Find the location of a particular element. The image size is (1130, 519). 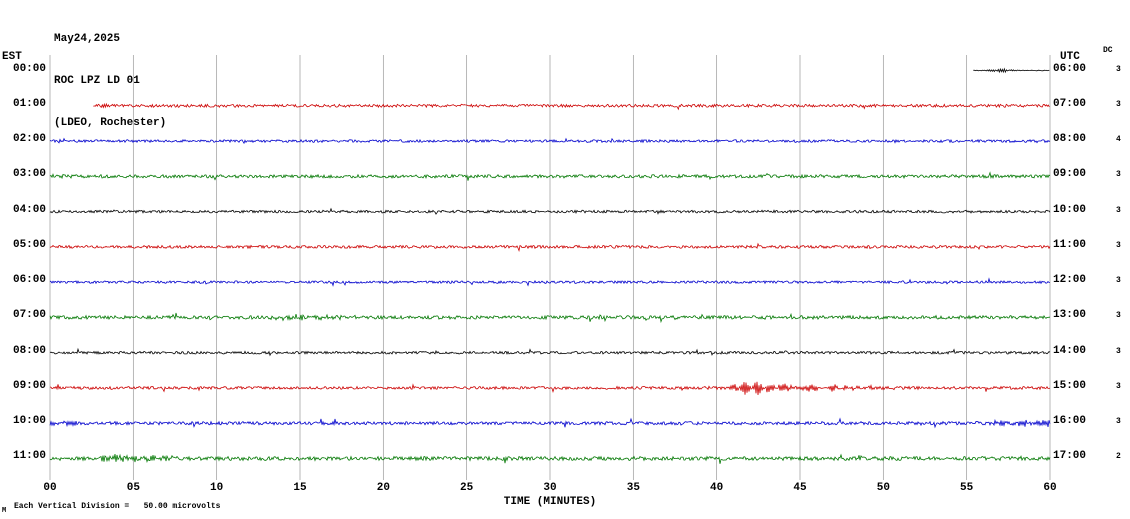

utc-label-11:00: 11:00 is located at coordinates (1070, 244).